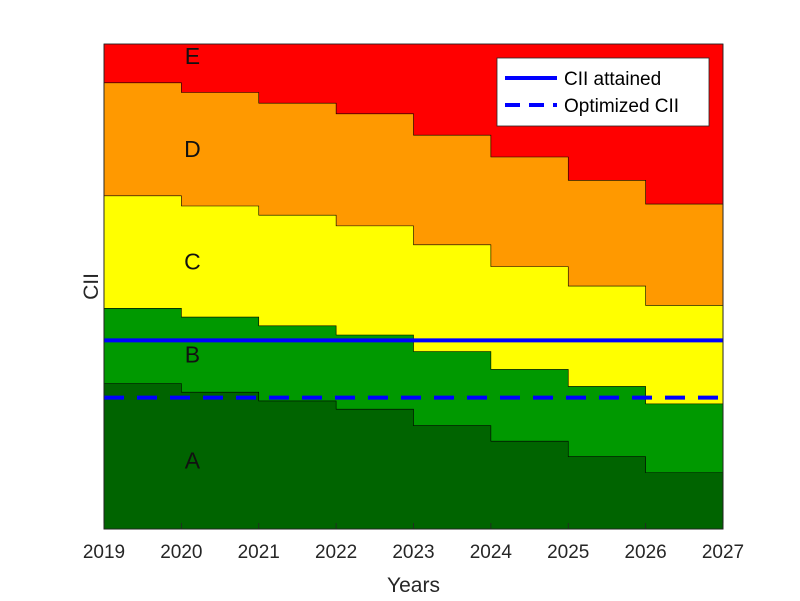 Image resolution: width=800 pixels, height=601 pixels. I want to click on zone-label-a: A, so click(193, 461).